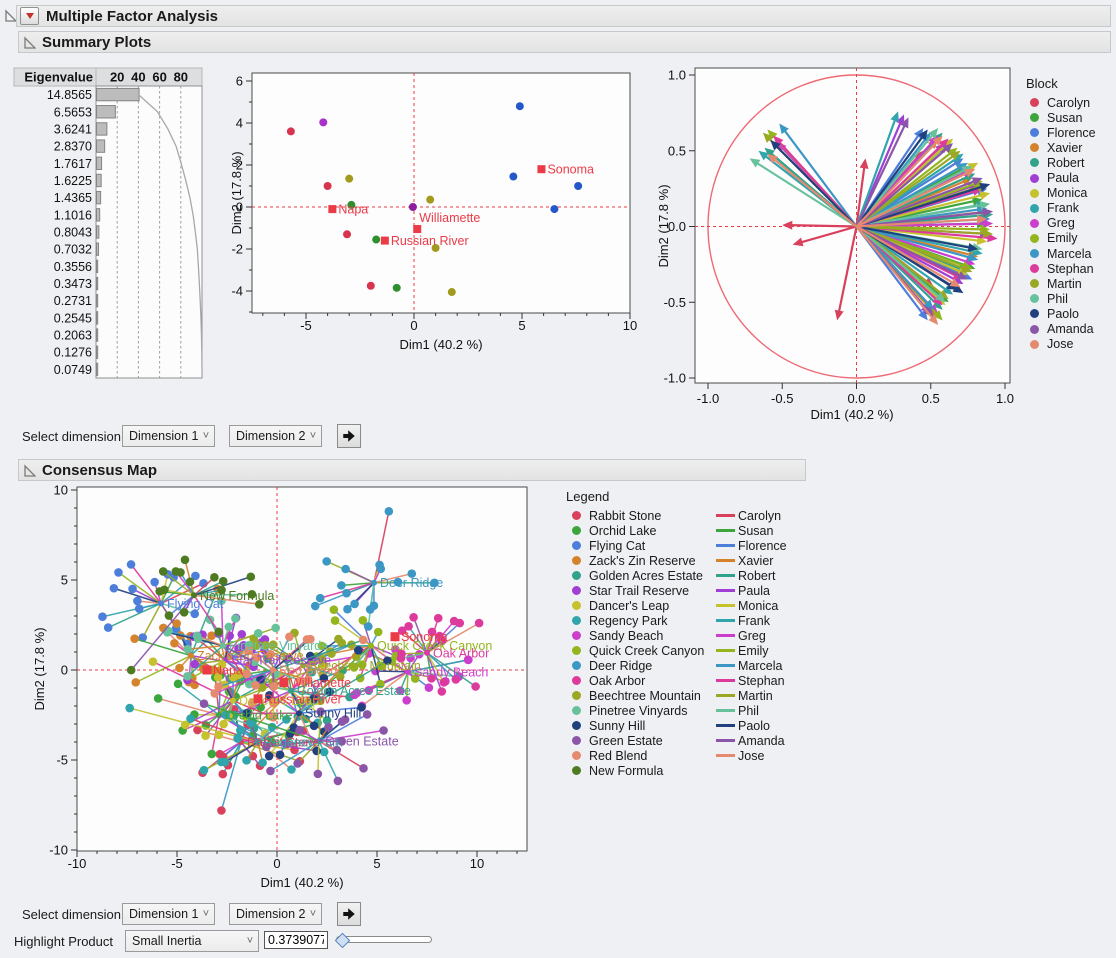 The image size is (1116, 958). I want to click on block-legend-item: Amanda, so click(1062, 329).